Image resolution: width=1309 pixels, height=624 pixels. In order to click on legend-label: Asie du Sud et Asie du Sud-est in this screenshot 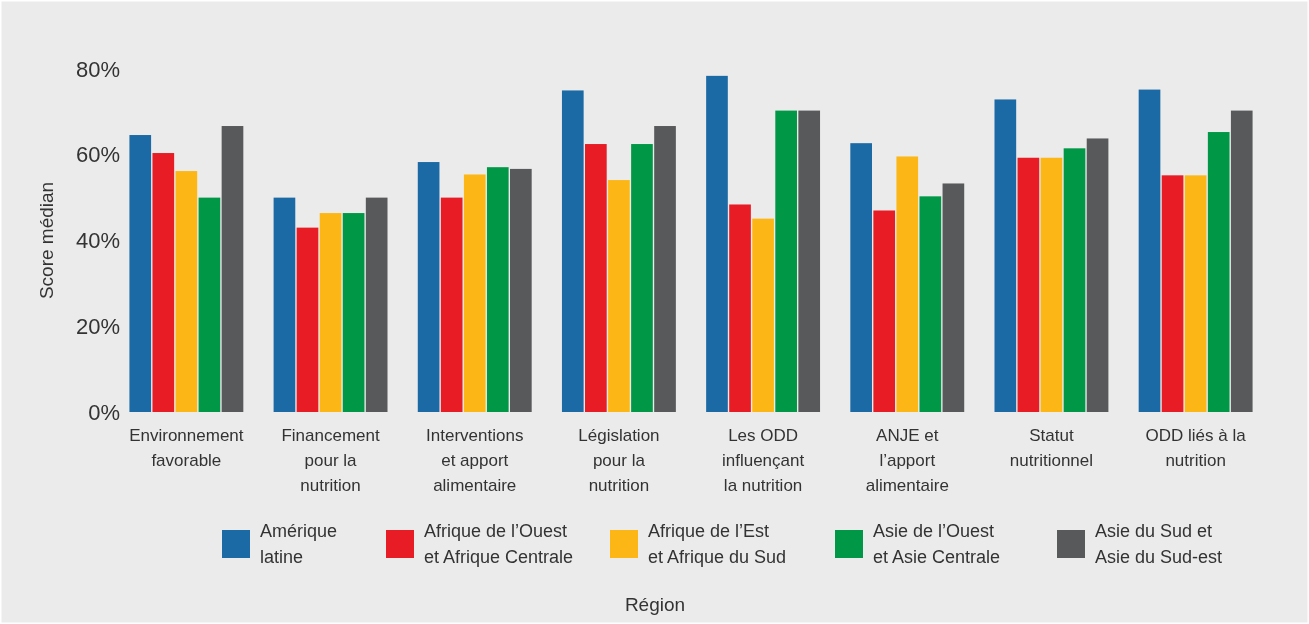, I will do `click(1159, 544)`.